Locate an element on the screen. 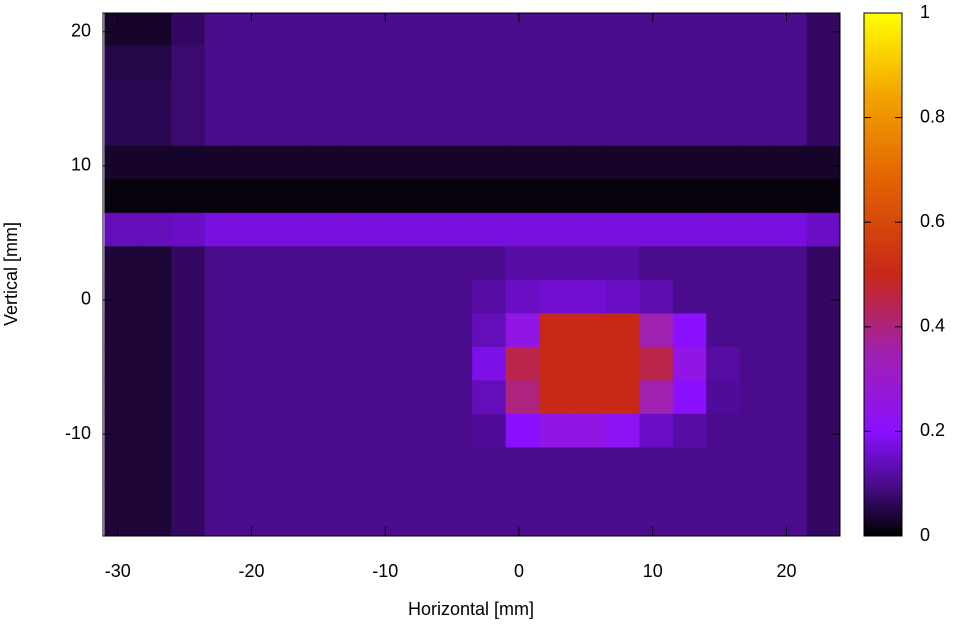 The width and height of the screenshot is (953, 625). x-tick-label: 20 is located at coordinates (786, 571).